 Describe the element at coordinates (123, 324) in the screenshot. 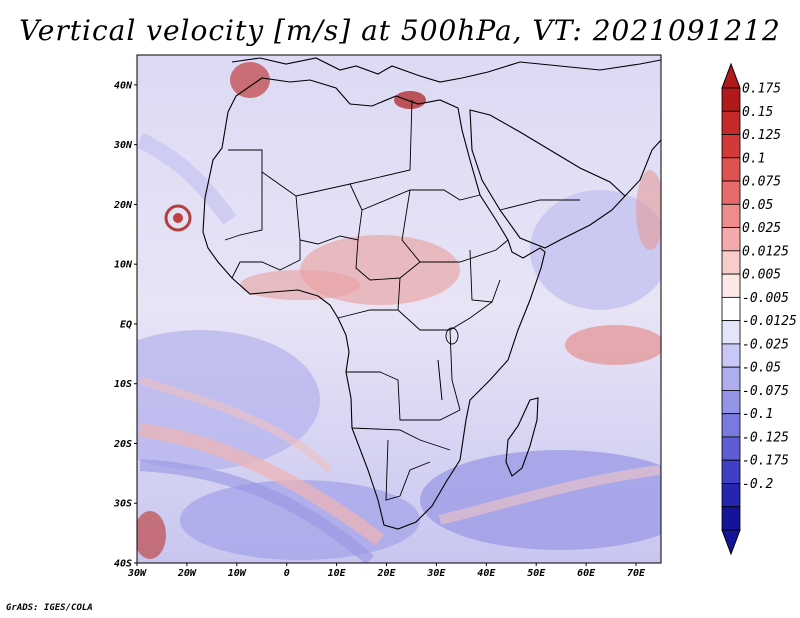

I see `latitude-labels: 40N 30N 20N 10N EQ 10S 20S 30S 40S` at that location.